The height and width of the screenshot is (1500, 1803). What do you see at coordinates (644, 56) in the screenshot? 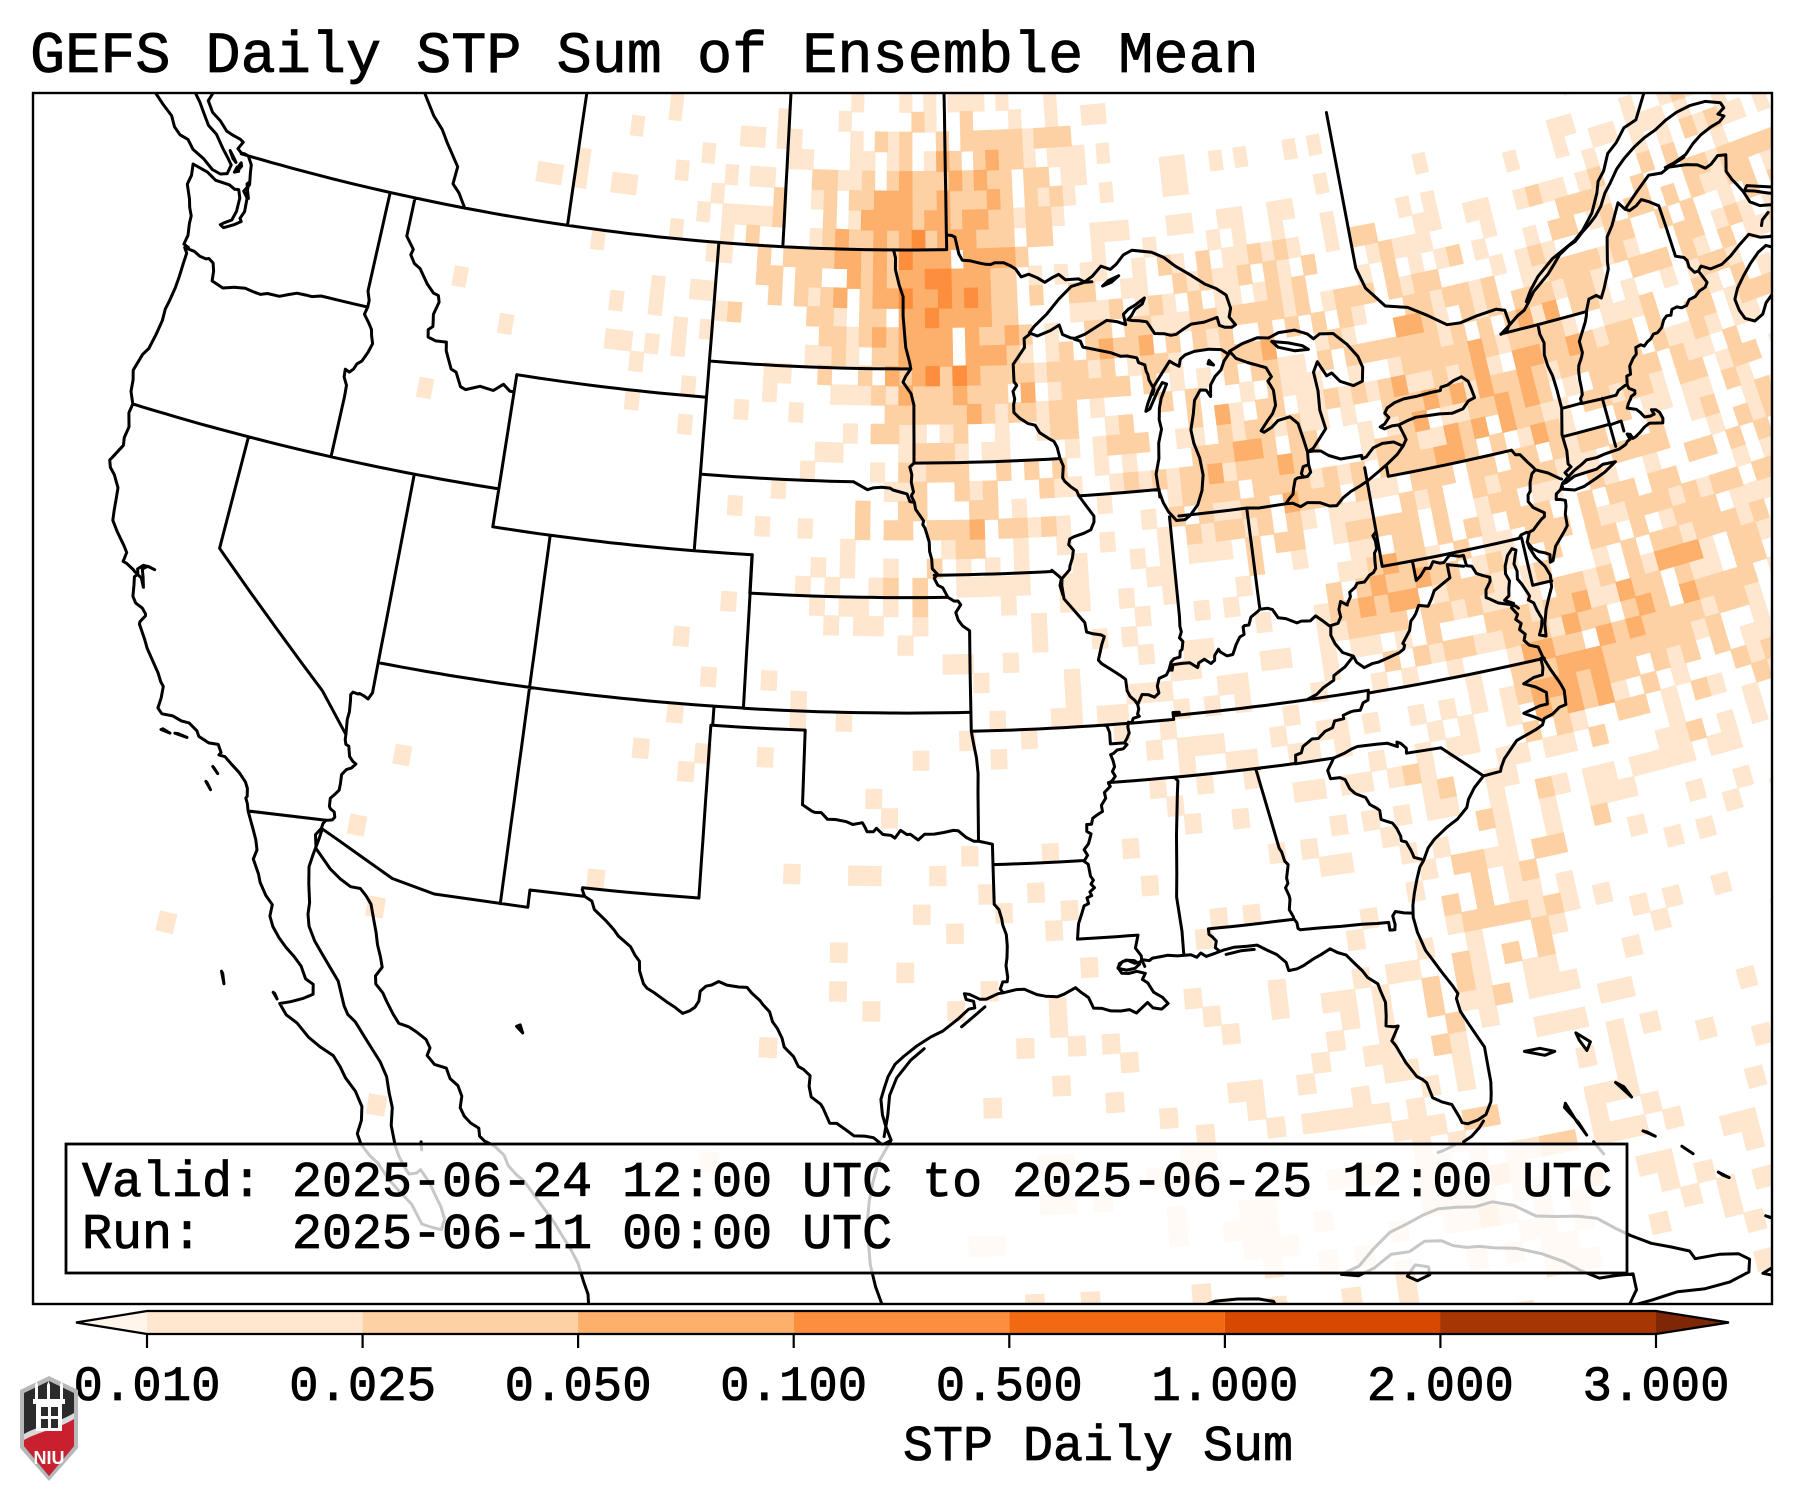
I see `svg-text:GEFS Daily STP Sum of Ensemble: GEFS Daily STP Sum of Ensemble Mean` at bounding box center [644, 56].